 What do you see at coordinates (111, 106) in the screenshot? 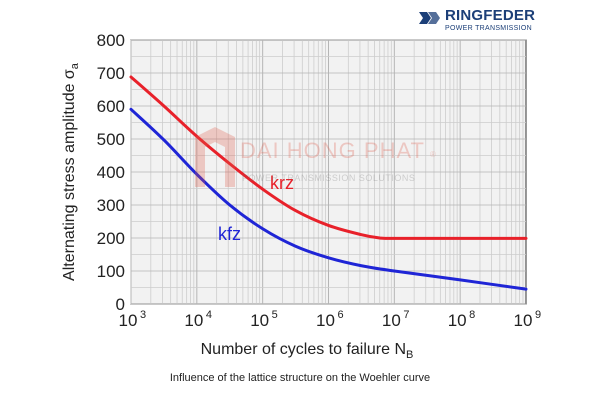
I see `y-tick-label: 600` at bounding box center [111, 106].